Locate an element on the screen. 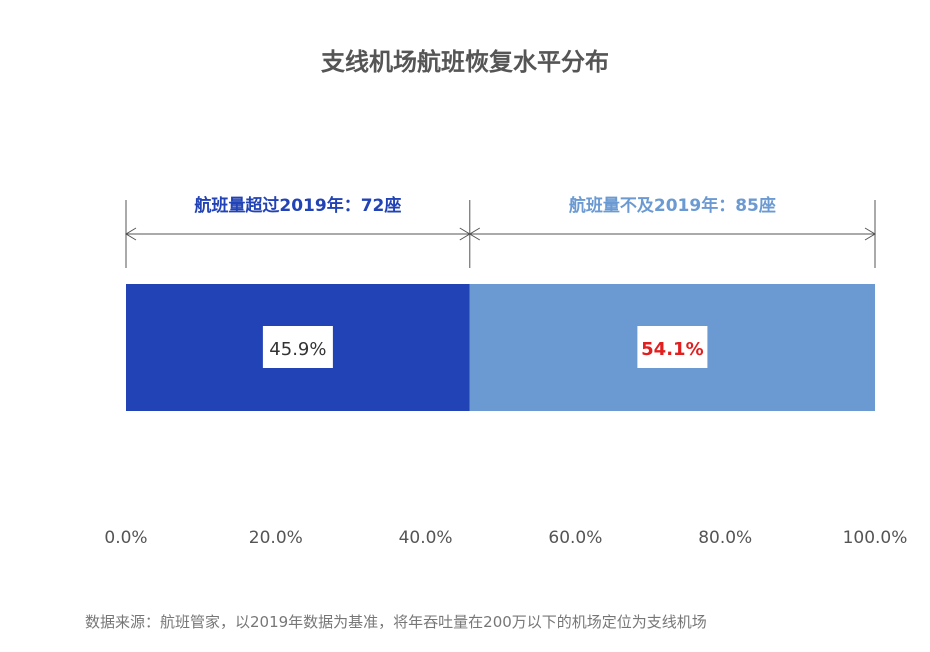 This screenshot has height=652, width=930. data-label-2: 54.1% is located at coordinates (672, 349).